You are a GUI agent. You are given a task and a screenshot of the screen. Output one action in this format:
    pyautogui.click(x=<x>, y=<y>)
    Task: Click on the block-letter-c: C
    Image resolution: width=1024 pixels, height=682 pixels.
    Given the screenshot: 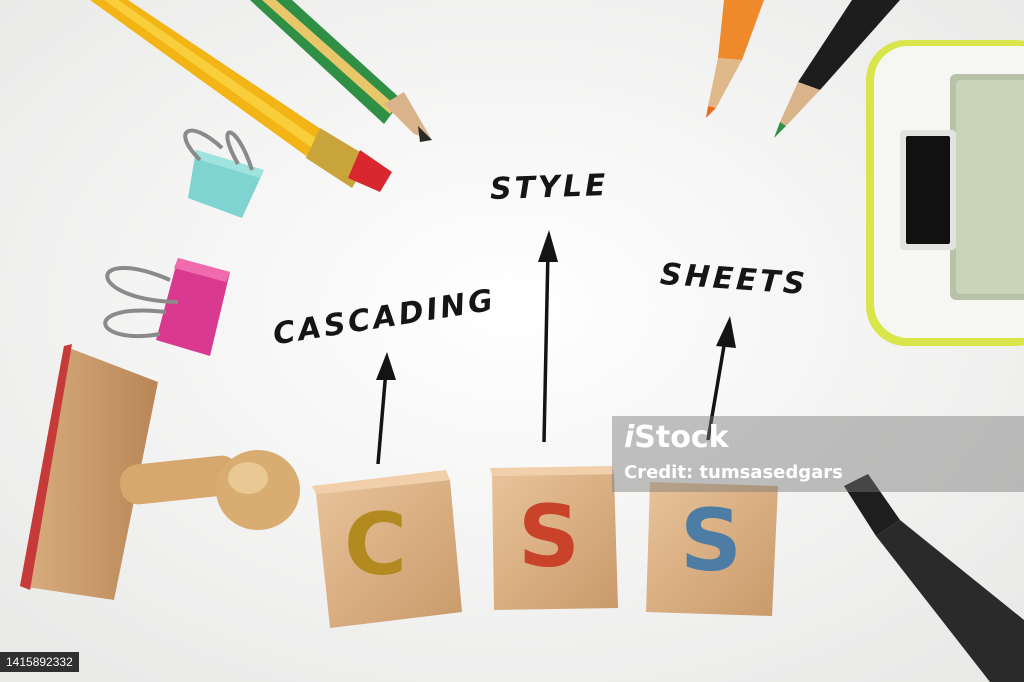 What is the action you would take?
    pyautogui.click(x=376, y=545)
    